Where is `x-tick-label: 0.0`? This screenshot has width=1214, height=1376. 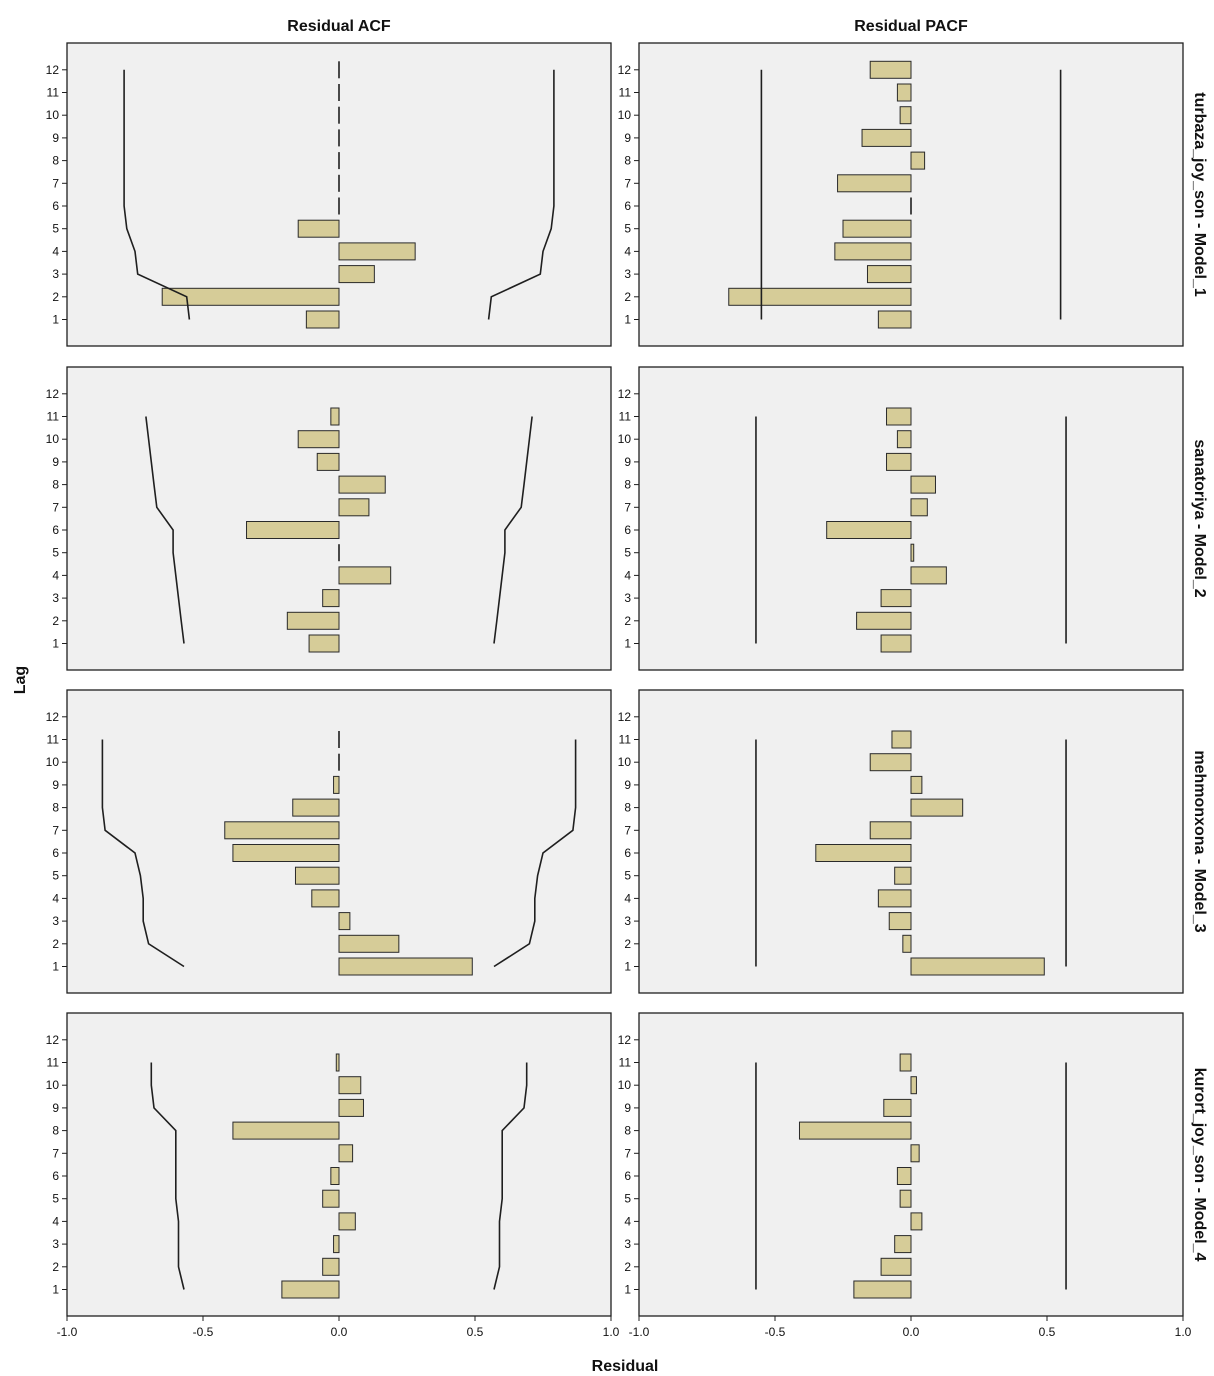 x-tick-label: 0.0 is located at coordinates (911, 1332).